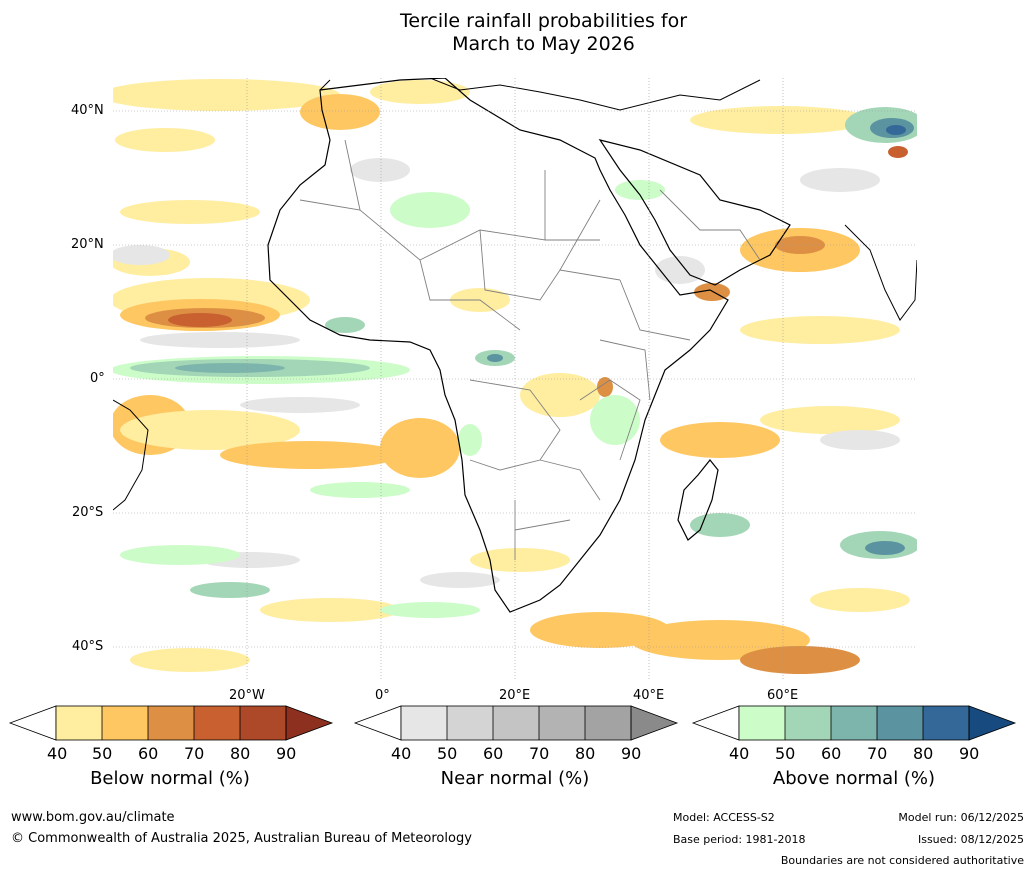  I want to click on lat-label-40s: 40°S, so click(88, 646).